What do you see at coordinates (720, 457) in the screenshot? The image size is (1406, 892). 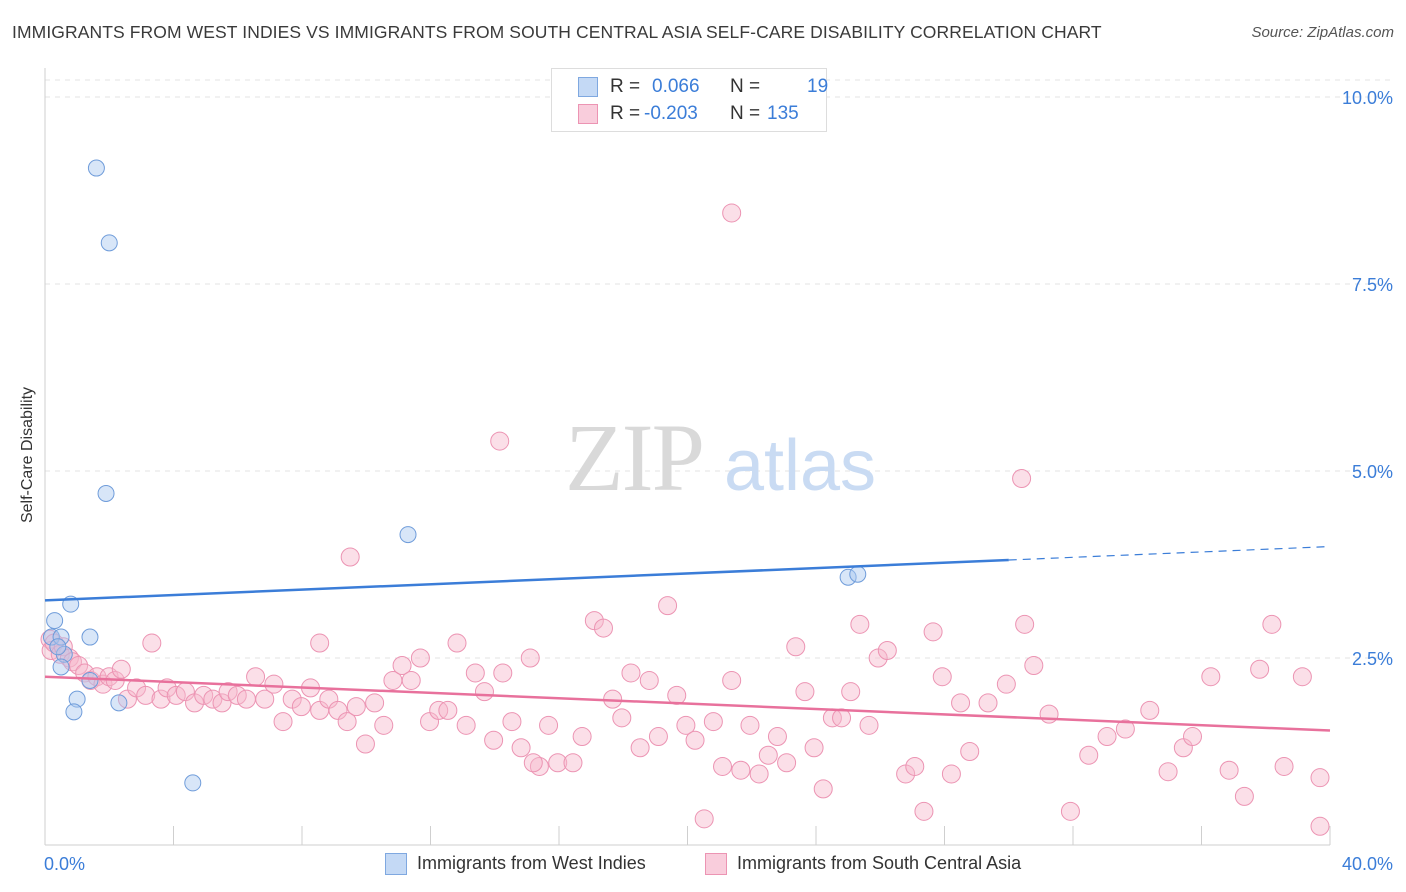 I see `watermark: ZIP atlas` at bounding box center [720, 457].